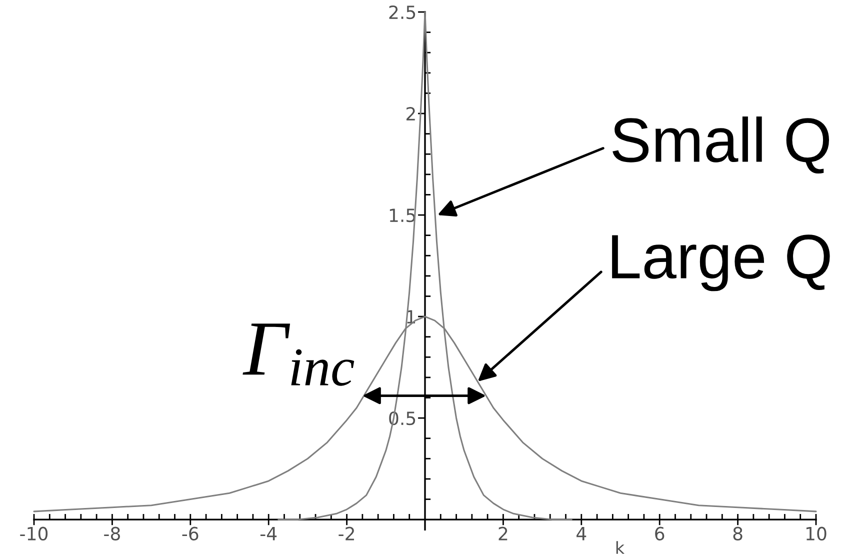 The image size is (842, 554). What do you see at coordinates (659, 533) in the screenshot?
I see `x-tick-label: 6` at bounding box center [659, 533].